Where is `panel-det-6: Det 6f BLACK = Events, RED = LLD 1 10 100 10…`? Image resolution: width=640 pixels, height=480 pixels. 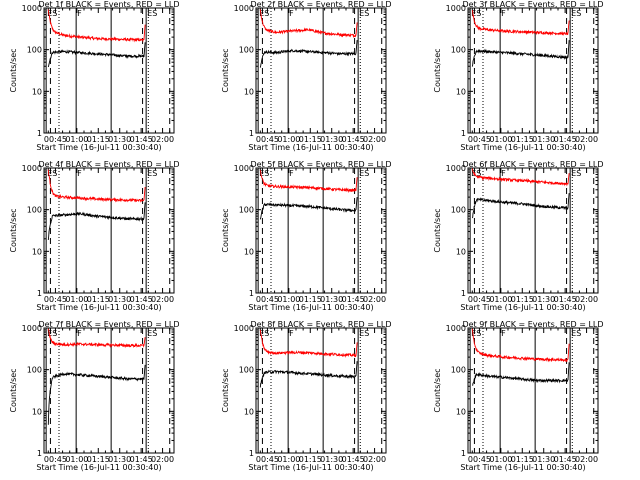 panel-det-6: Det 6f BLACK = Events, RED = LLD 1 10 100 10… is located at coordinates (518, 236).